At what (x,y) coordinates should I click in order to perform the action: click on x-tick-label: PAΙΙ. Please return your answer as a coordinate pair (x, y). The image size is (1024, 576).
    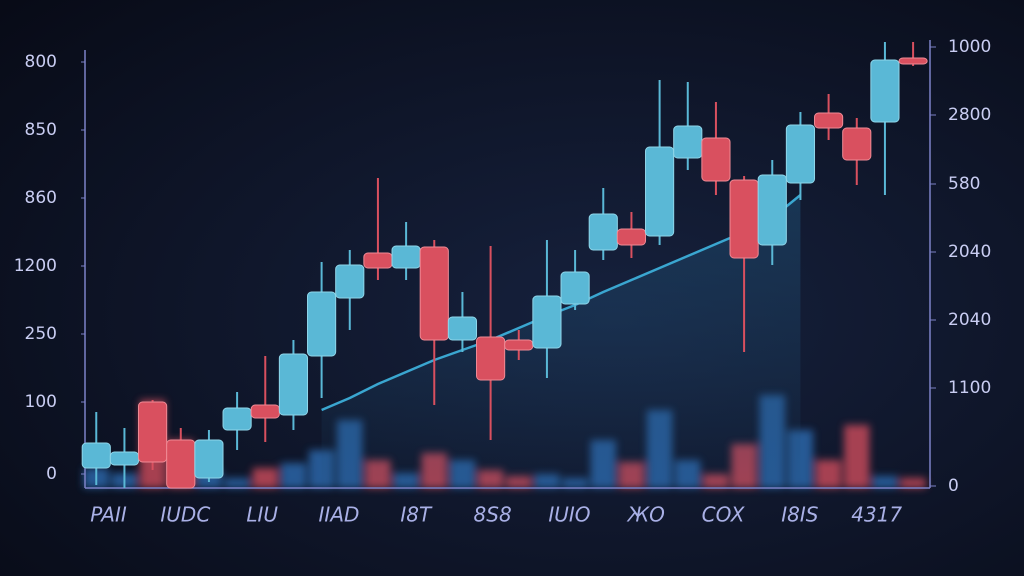
    Looking at the image, I should click on (108, 515).